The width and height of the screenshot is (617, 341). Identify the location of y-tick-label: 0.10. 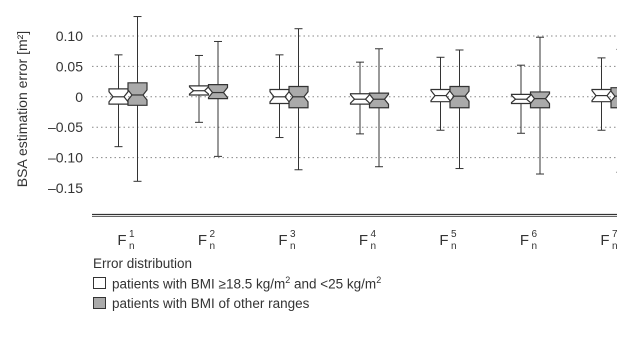
(69, 36).